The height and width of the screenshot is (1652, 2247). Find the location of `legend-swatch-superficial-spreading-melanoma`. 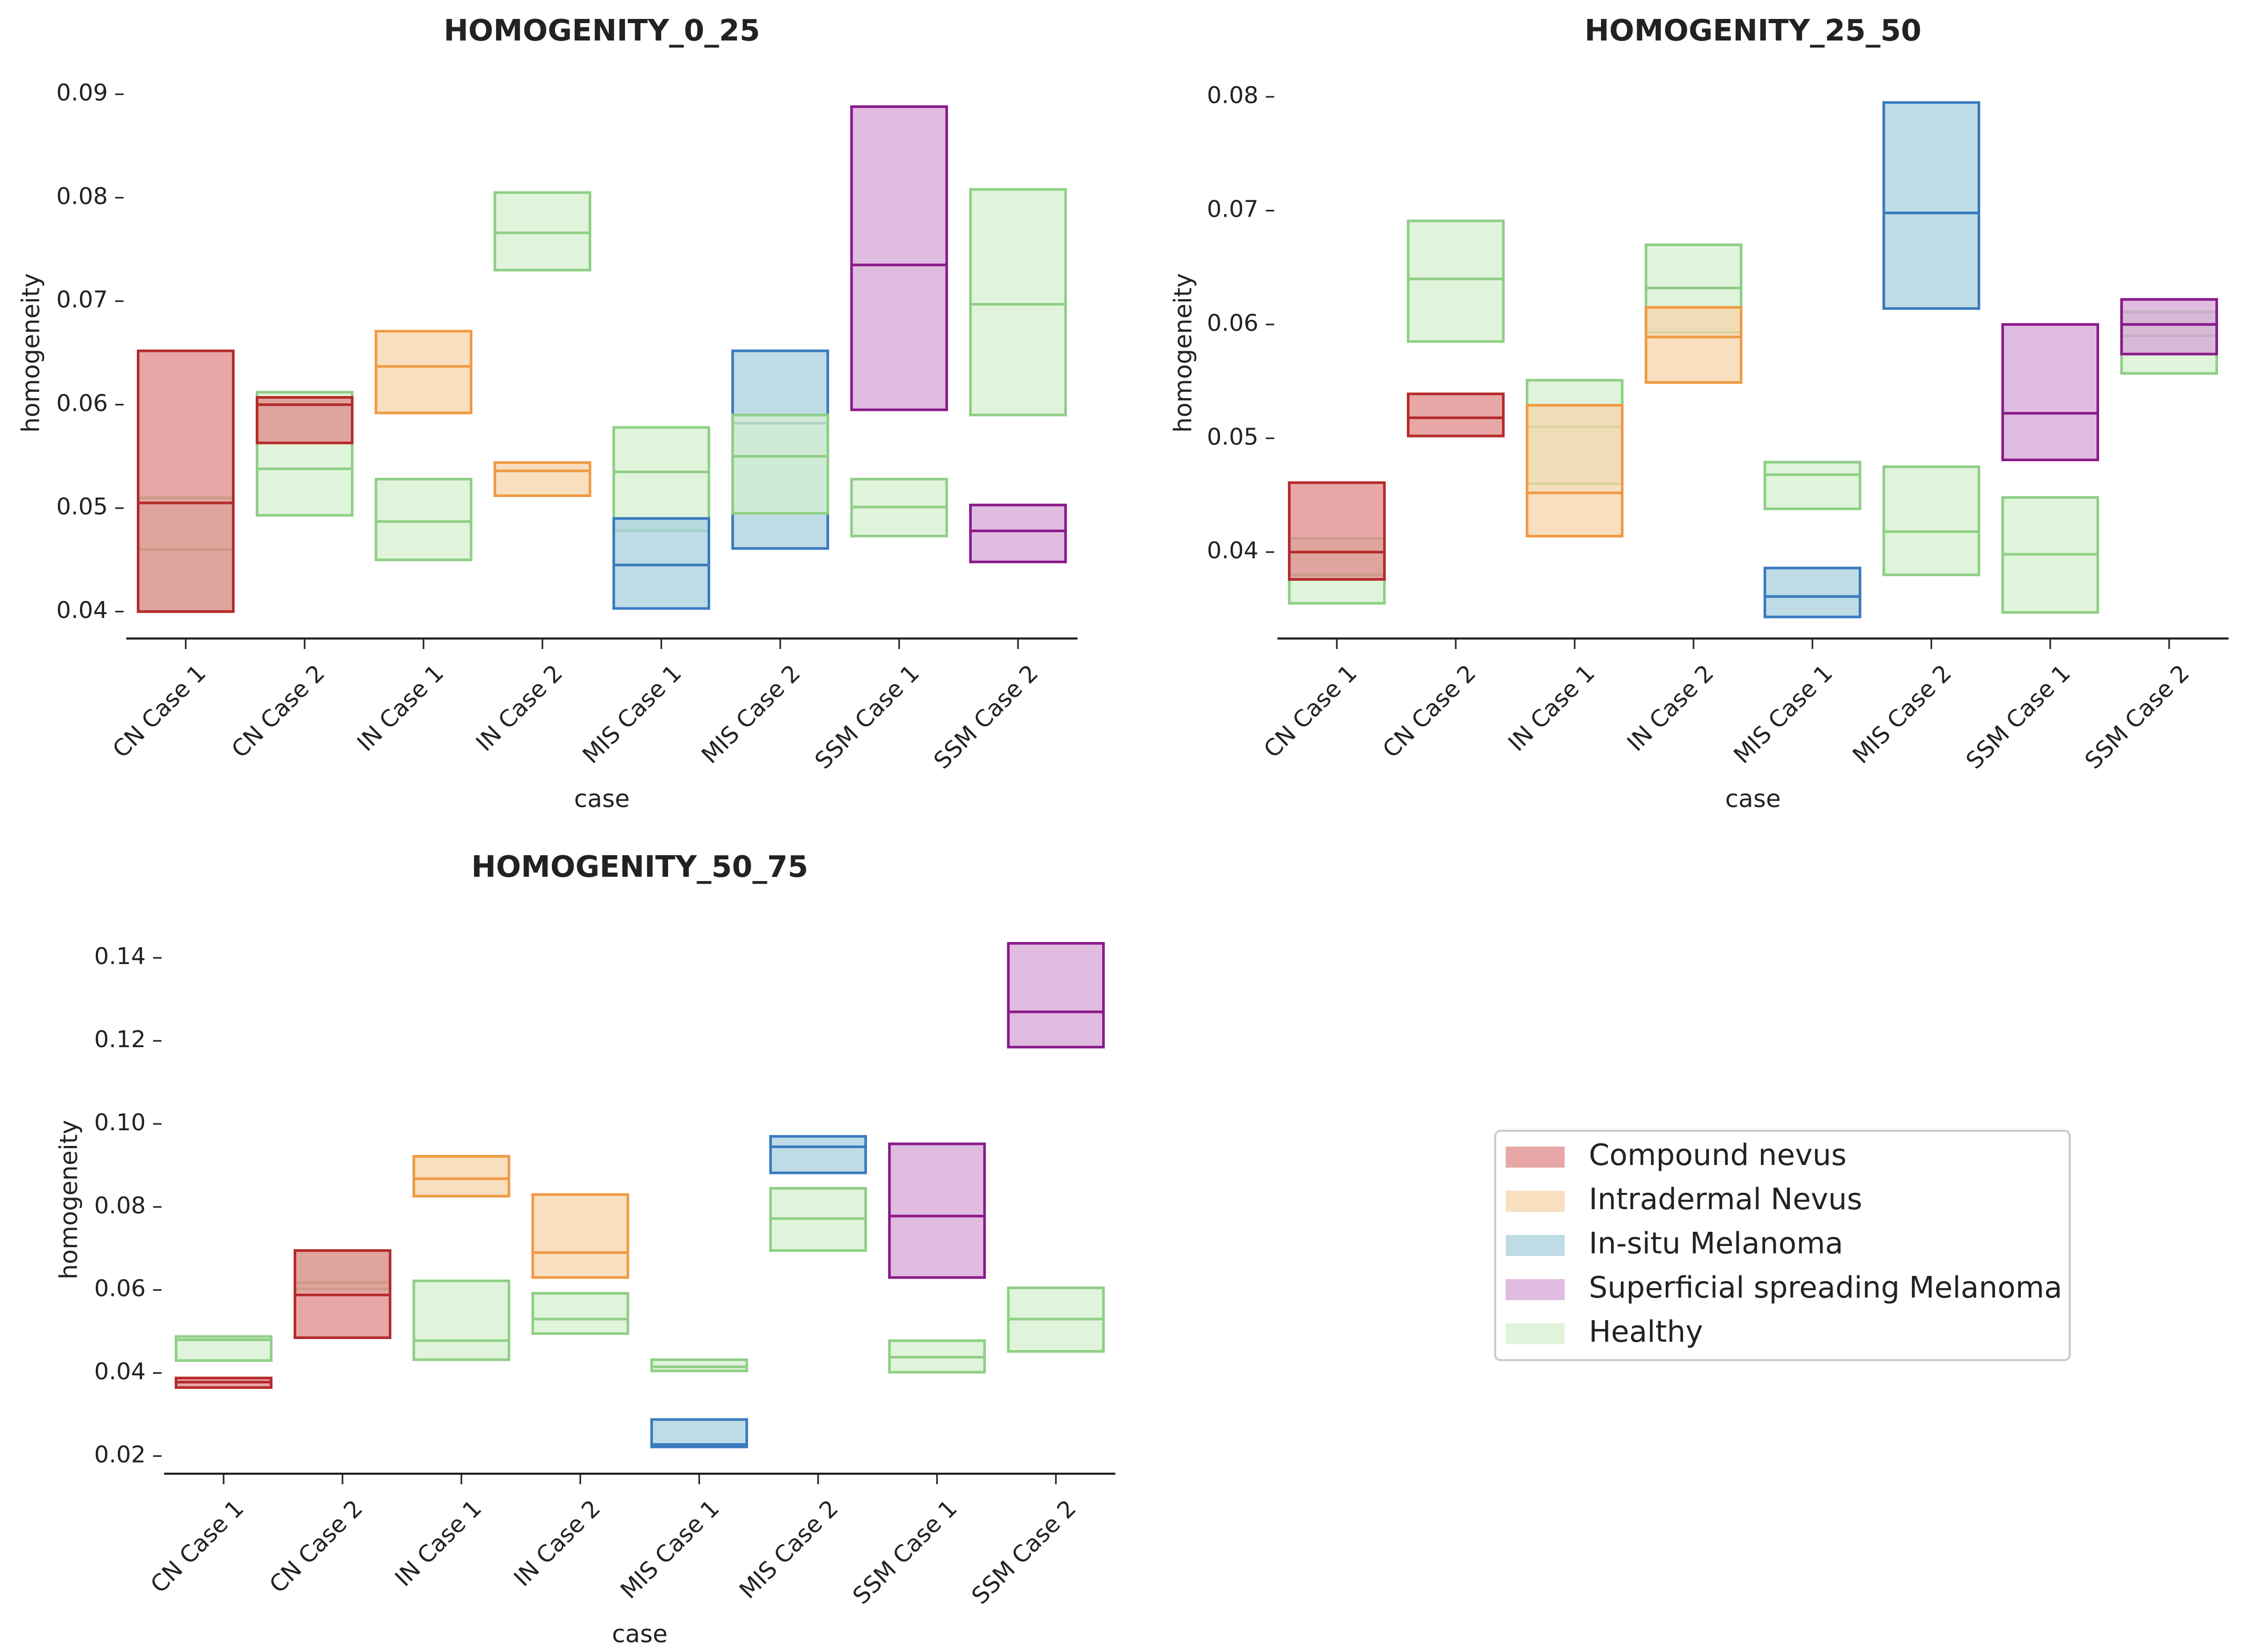

legend-swatch-superficial-spreading-melanoma is located at coordinates (1535, 1290).